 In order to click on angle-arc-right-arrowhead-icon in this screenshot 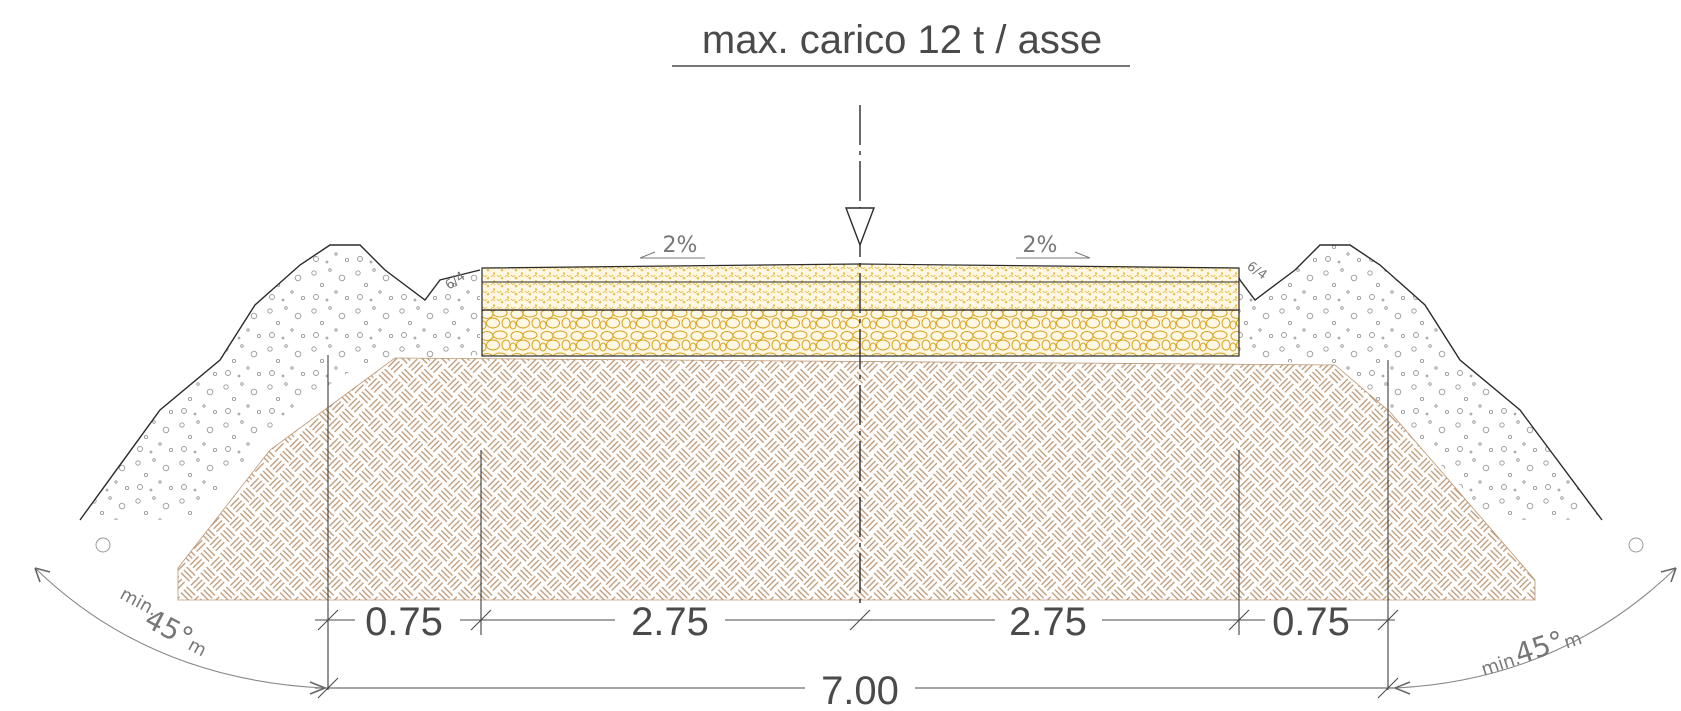, I will do `click(1668, 575)`.